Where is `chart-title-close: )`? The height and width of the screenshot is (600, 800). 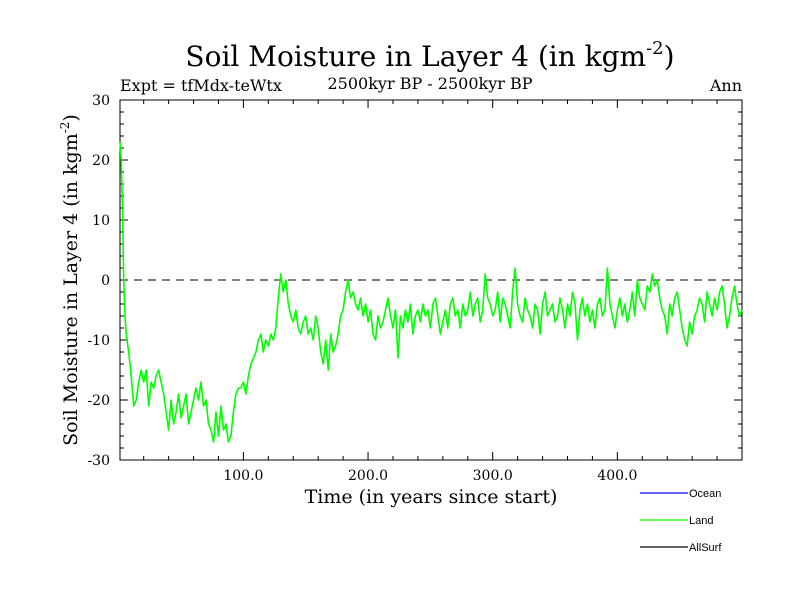 chart-title-close: ) is located at coordinates (669, 56).